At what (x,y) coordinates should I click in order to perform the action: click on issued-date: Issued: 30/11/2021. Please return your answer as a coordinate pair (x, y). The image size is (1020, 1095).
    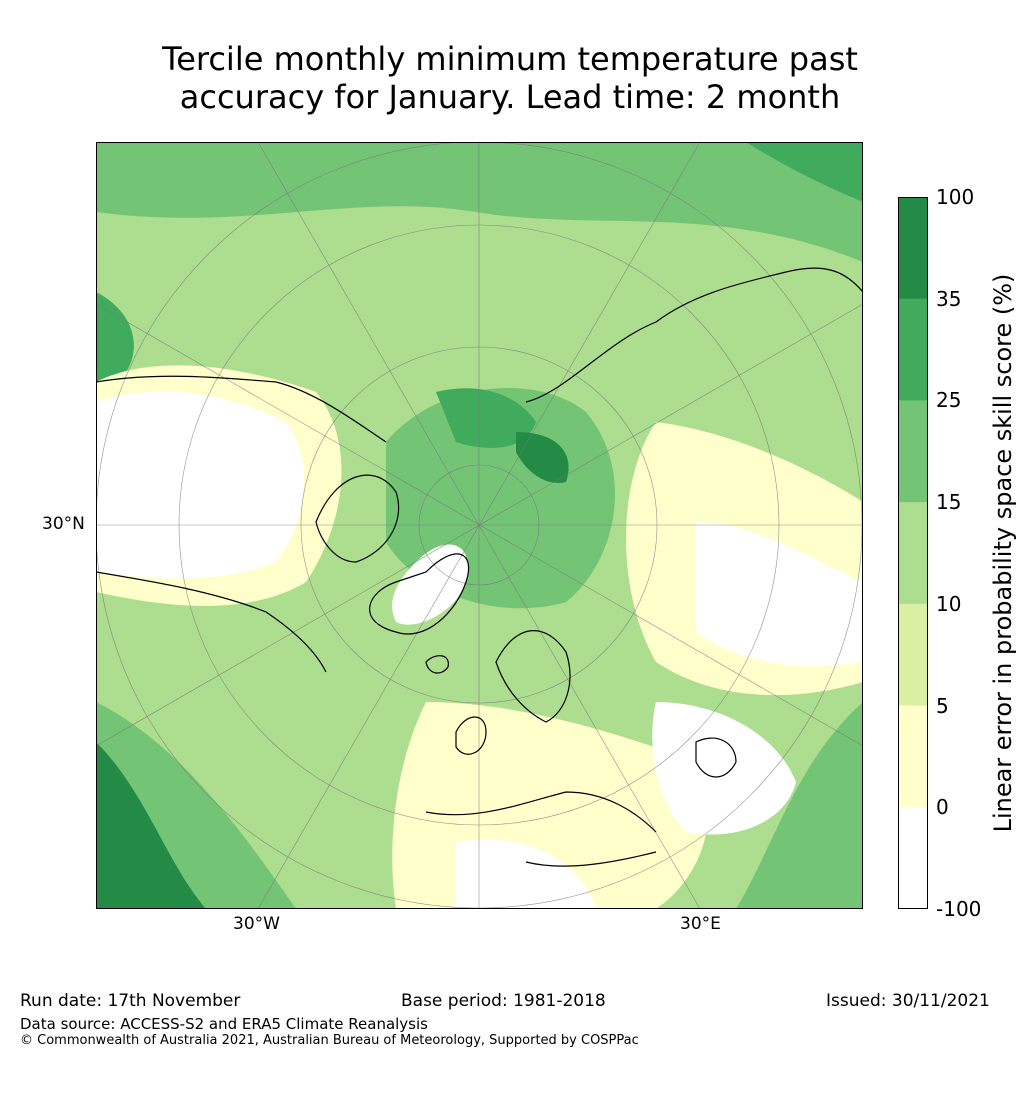
    Looking at the image, I should click on (908, 1001).